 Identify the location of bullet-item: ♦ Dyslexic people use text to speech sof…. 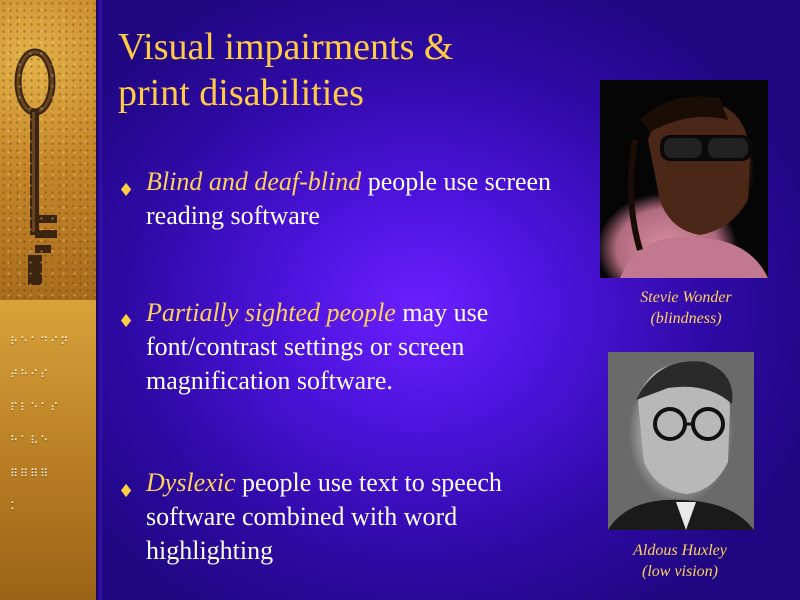
(353, 517).